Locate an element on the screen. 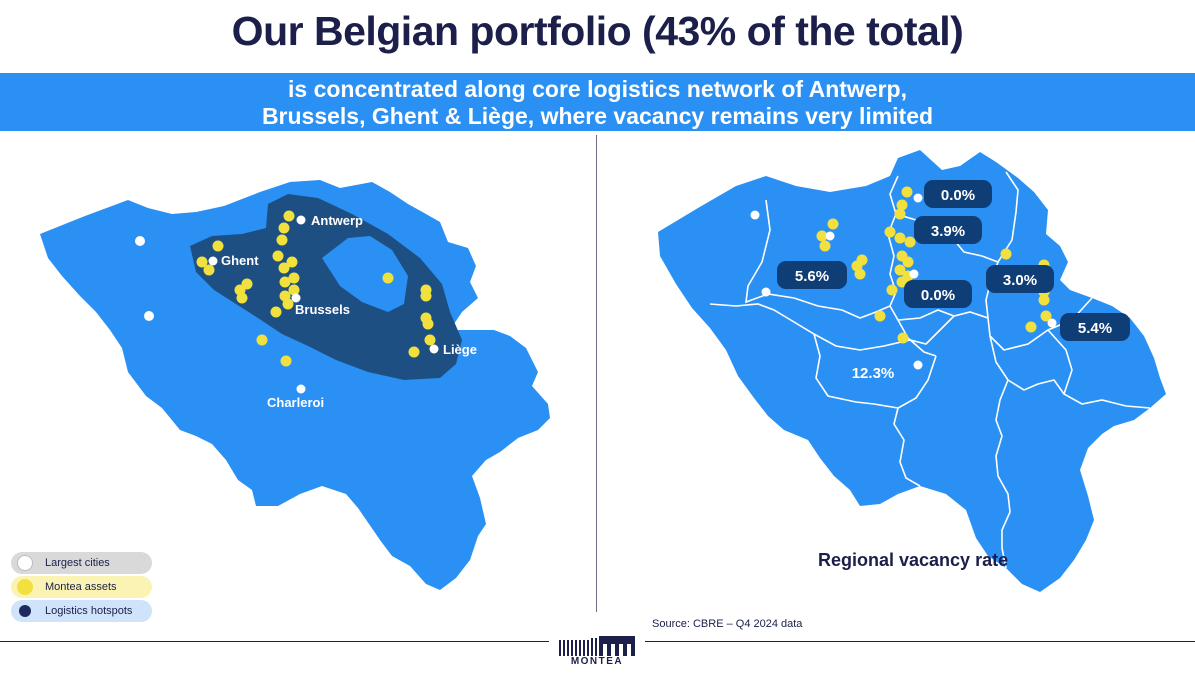  vacancy-value: 3.0% is located at coordinates (1020, 280).